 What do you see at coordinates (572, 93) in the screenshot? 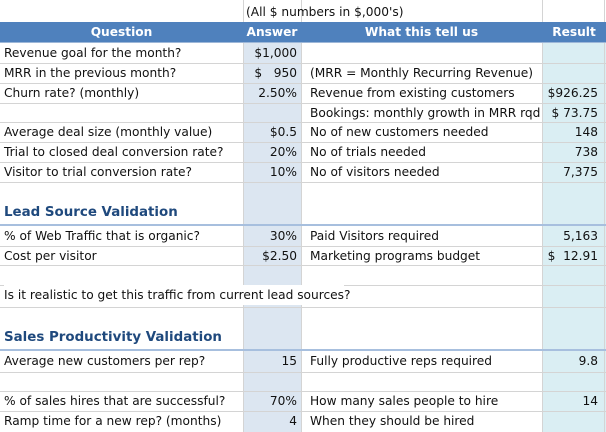
I see `result-cell: $926.25` at bounding box center [572, 93].